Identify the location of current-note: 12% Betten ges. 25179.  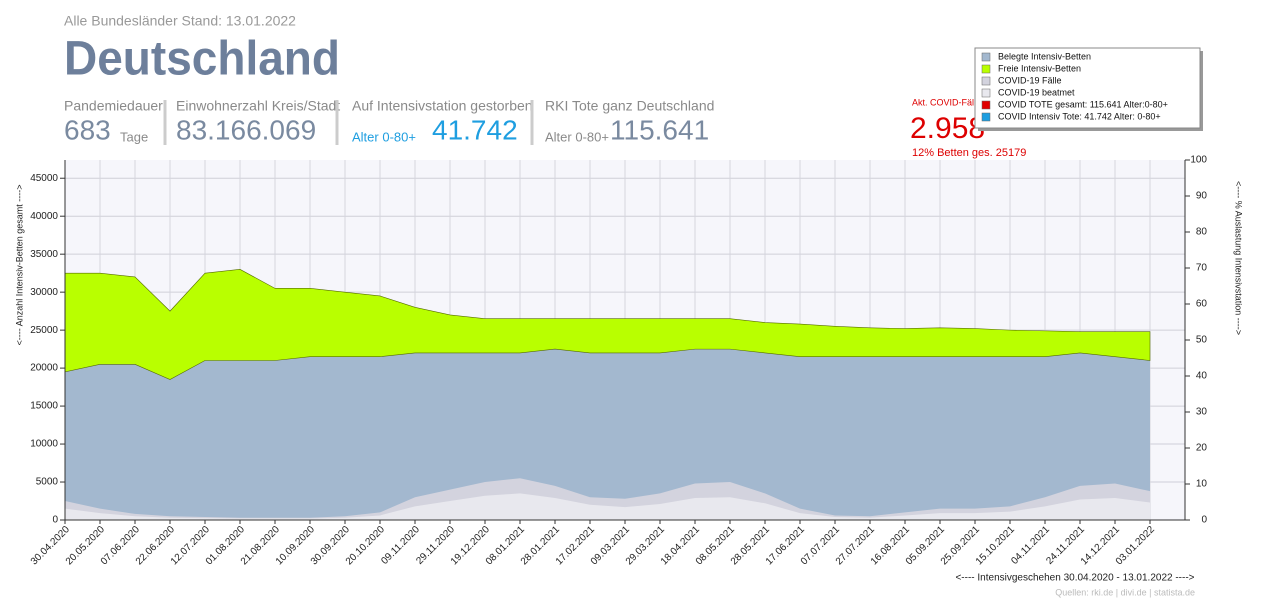
(969, 153).